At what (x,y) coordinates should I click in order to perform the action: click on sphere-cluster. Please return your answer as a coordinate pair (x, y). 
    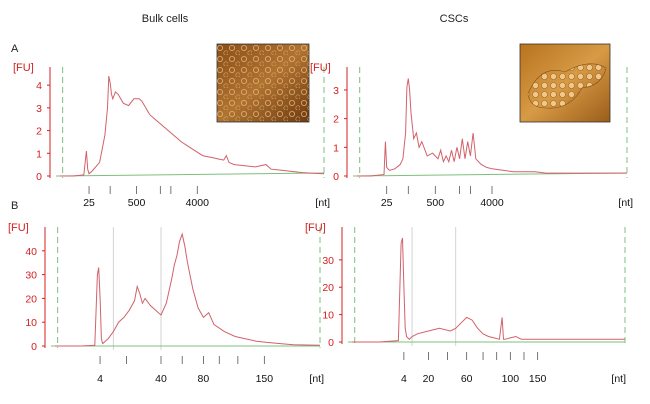
    Looking at the image, I should click on (567, 86).